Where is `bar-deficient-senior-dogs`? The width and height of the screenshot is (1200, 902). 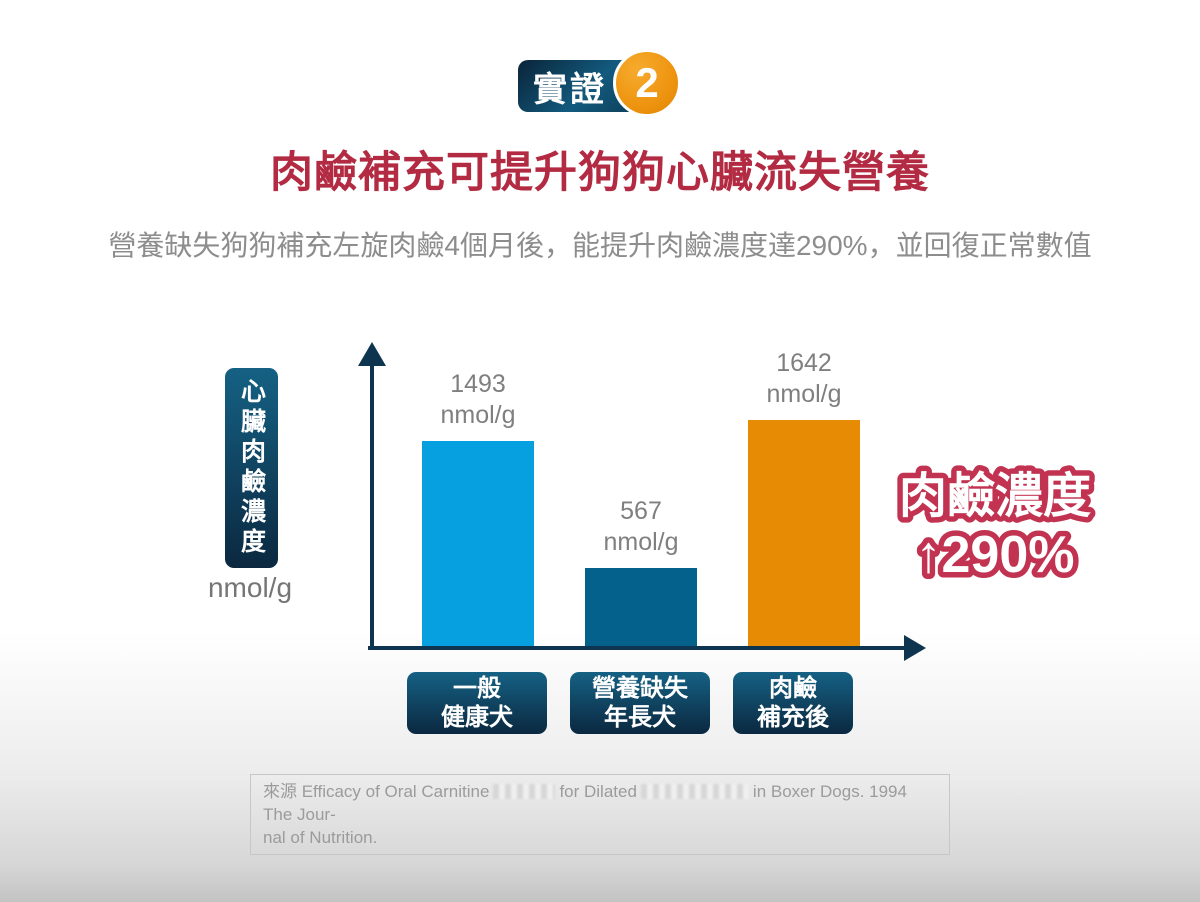
bar-deficient-senior-dogs is located at coordinates (641, 607).